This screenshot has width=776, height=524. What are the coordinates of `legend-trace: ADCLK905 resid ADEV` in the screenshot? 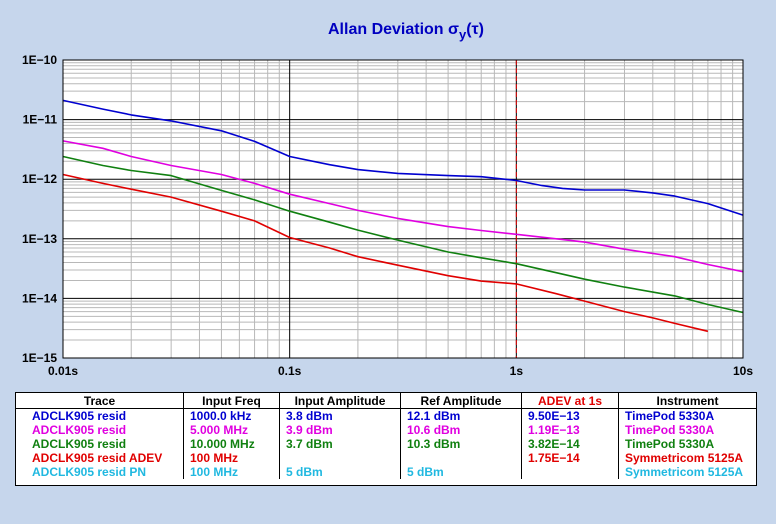 It's located at (100, 458).